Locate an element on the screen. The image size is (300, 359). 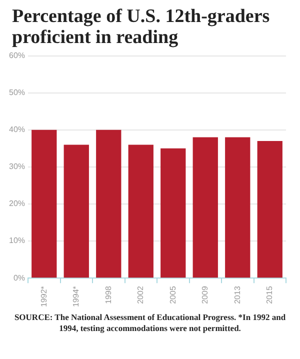
y-tick-label: 40% is located at coordinates (17, 129).